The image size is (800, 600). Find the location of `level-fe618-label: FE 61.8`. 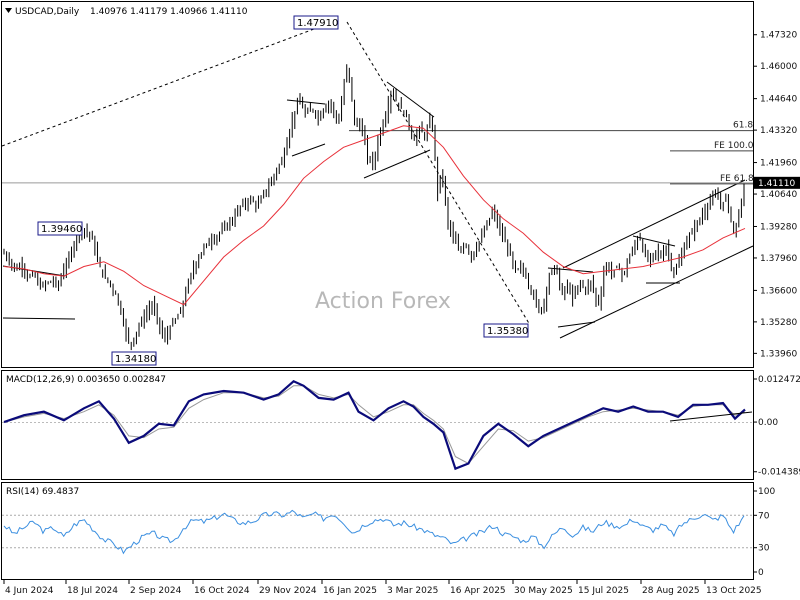

level-fe618-label: FE 61.8 is located at coordinates (737, 179).